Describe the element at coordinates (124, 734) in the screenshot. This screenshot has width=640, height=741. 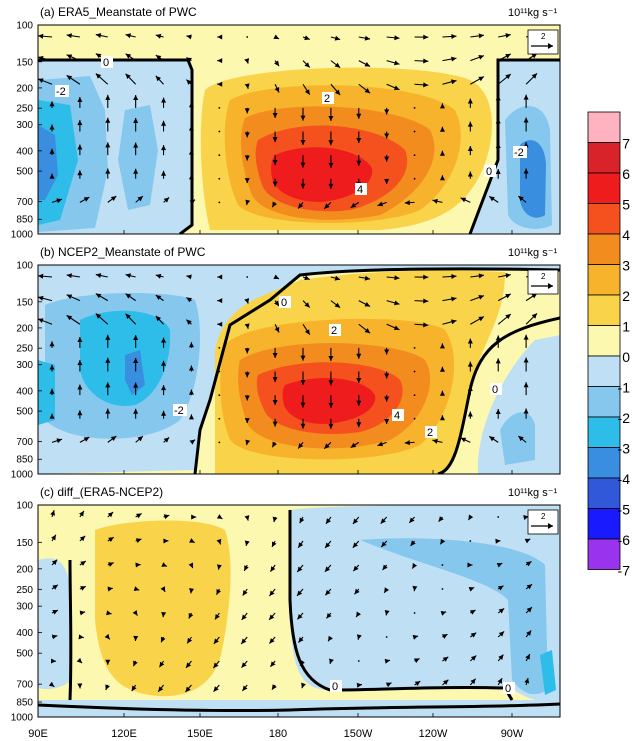
I see `x-tick-label: 120E` at that location.